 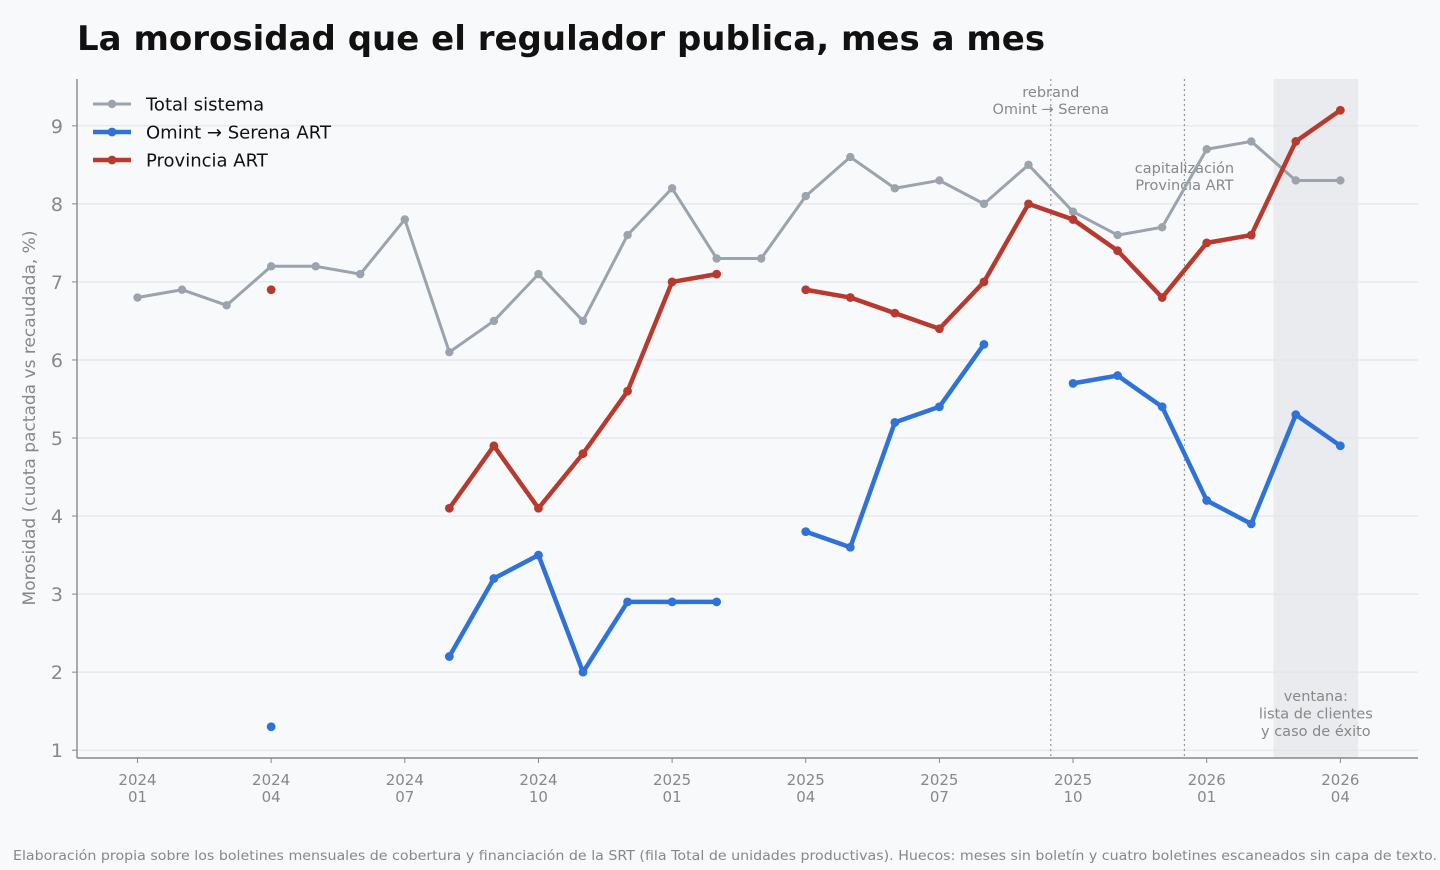 I want to click on y-tick-label: 9, so click(x=57, y=127).